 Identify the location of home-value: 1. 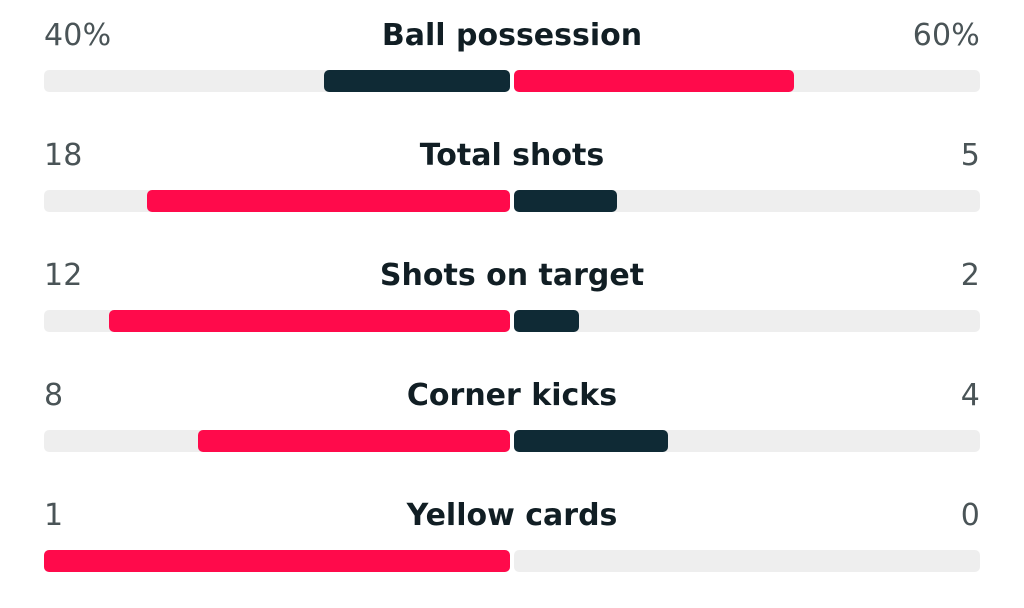
(54, 515).